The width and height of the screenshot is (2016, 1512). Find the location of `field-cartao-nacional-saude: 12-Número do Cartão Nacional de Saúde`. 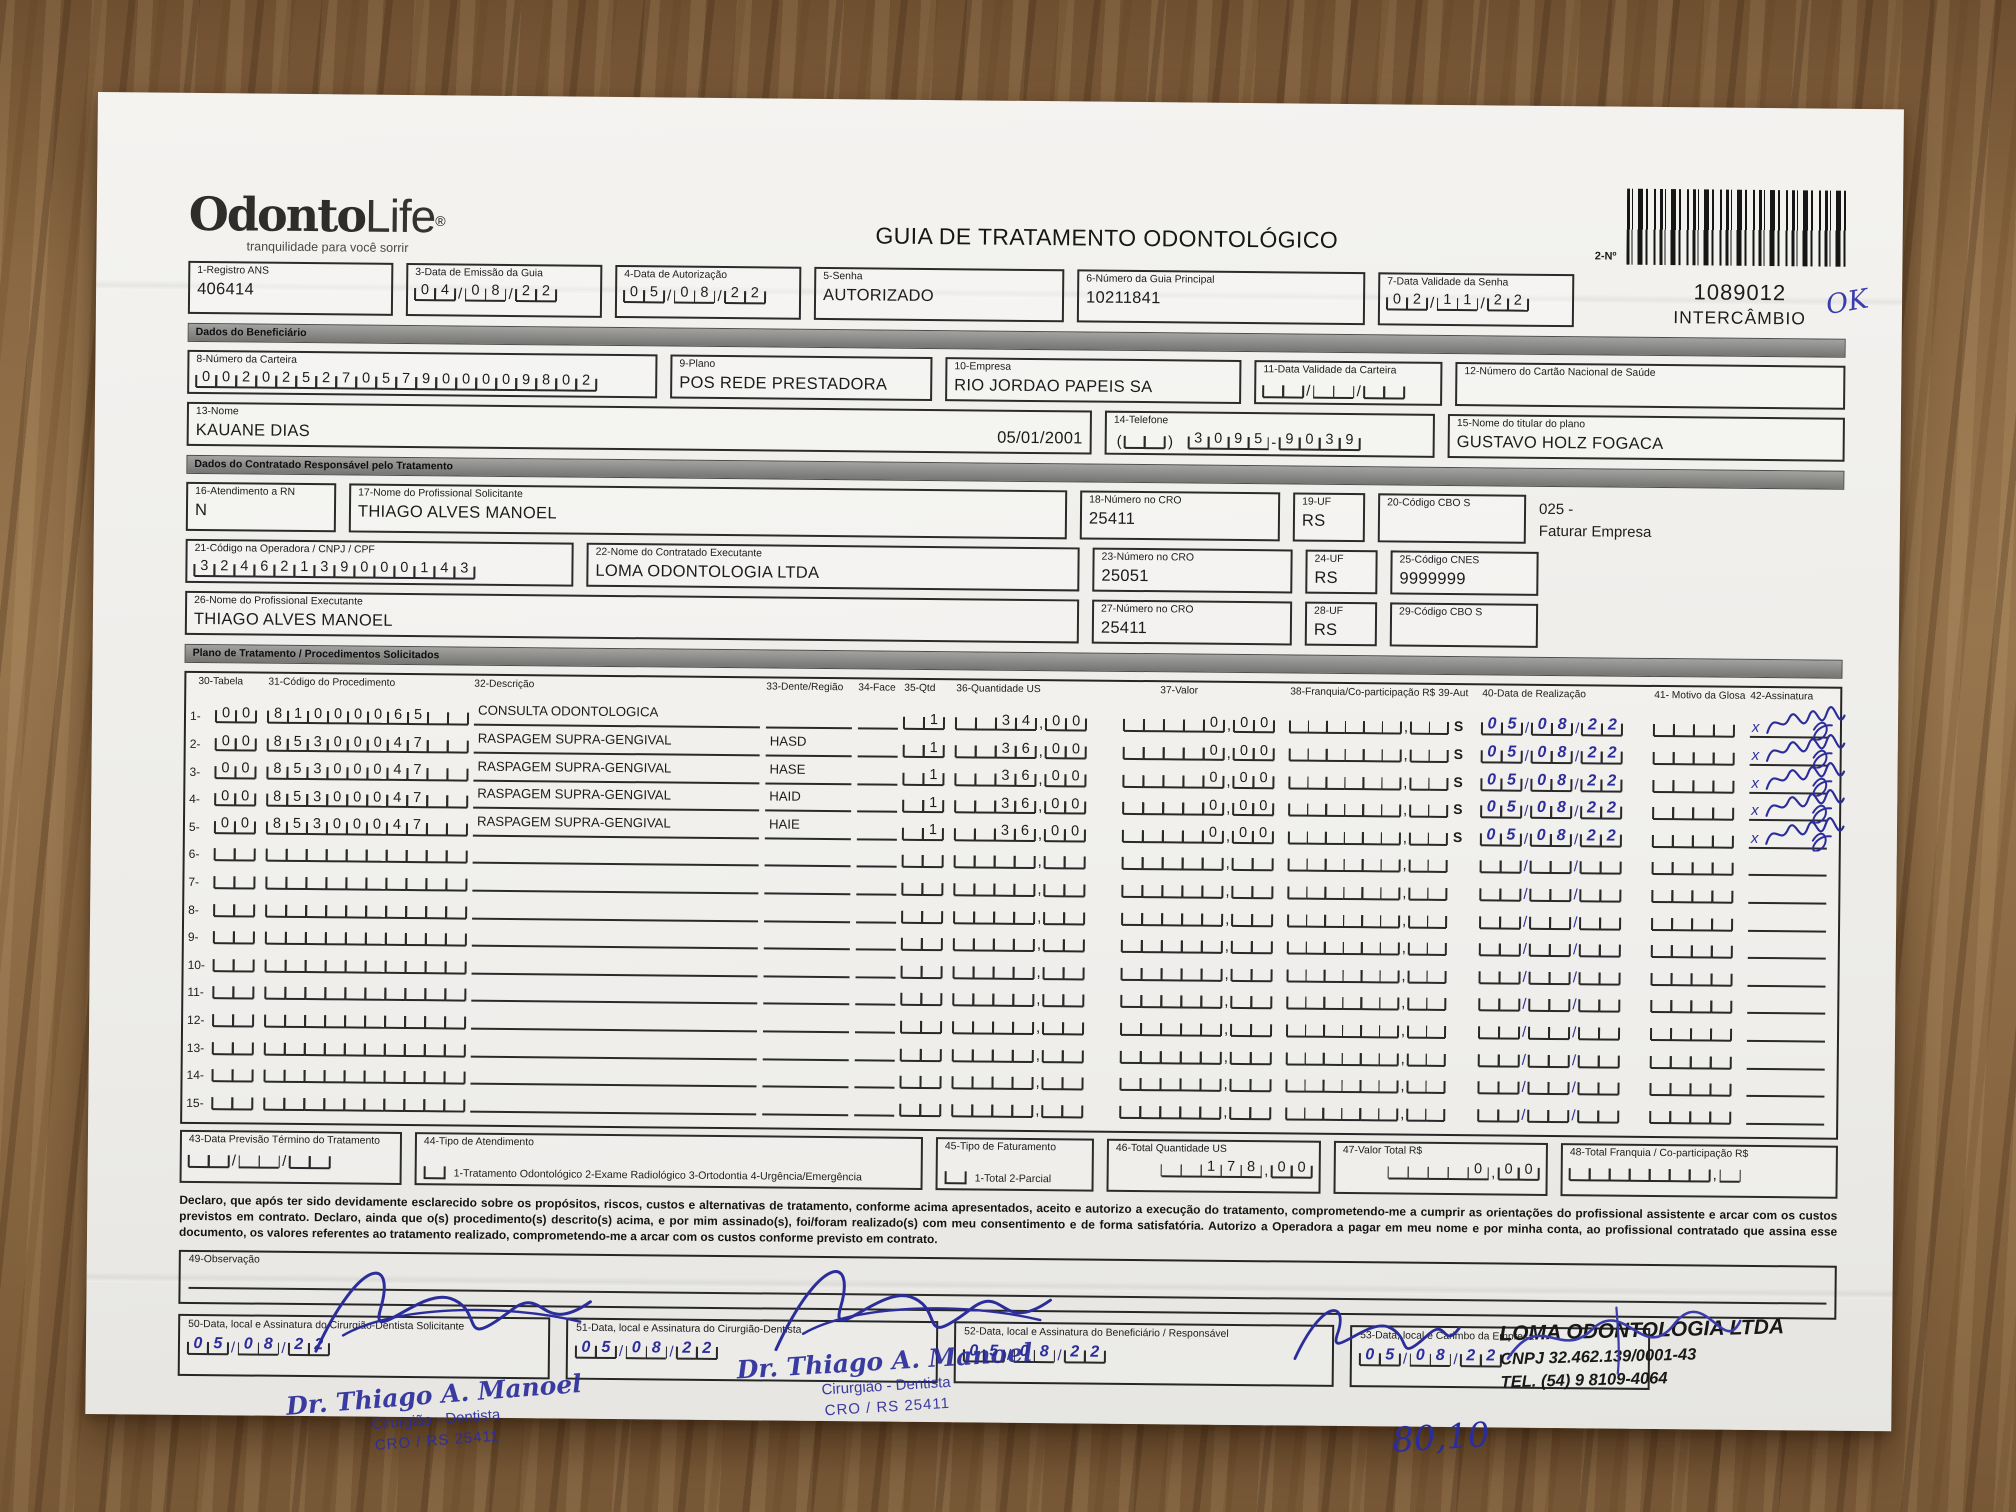

field-cartao-nacional-saude: 12-Número do Cartão Nacional de Saúde is located at coordinates (1650, 386).